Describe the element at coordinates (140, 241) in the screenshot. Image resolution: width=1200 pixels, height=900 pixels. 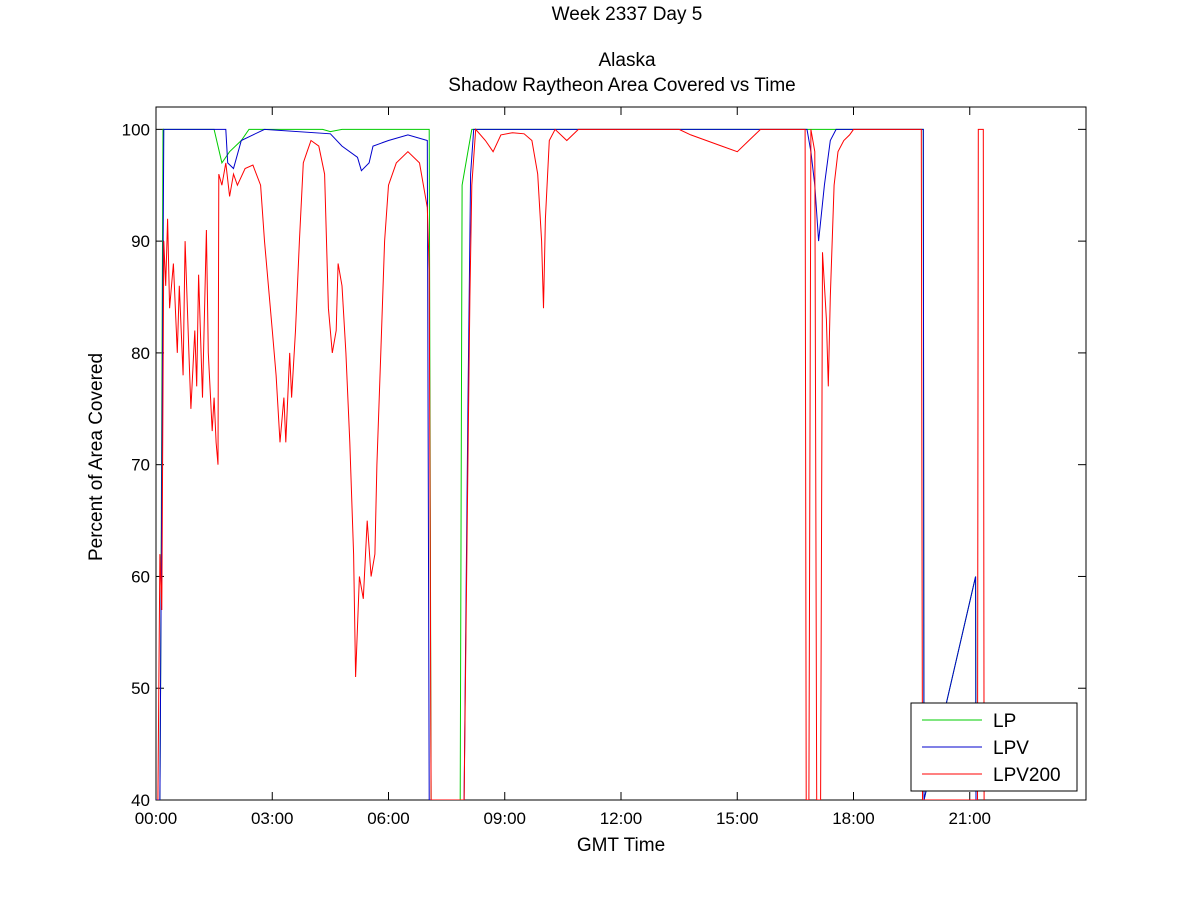
I see `y-tick-label: 90` at that location.